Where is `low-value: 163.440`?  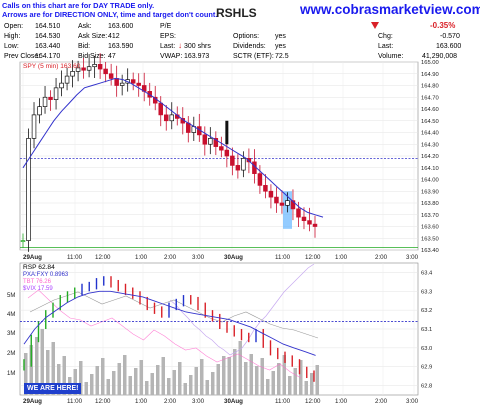
low-value: 163.440 is located at coordinates (48, 46).